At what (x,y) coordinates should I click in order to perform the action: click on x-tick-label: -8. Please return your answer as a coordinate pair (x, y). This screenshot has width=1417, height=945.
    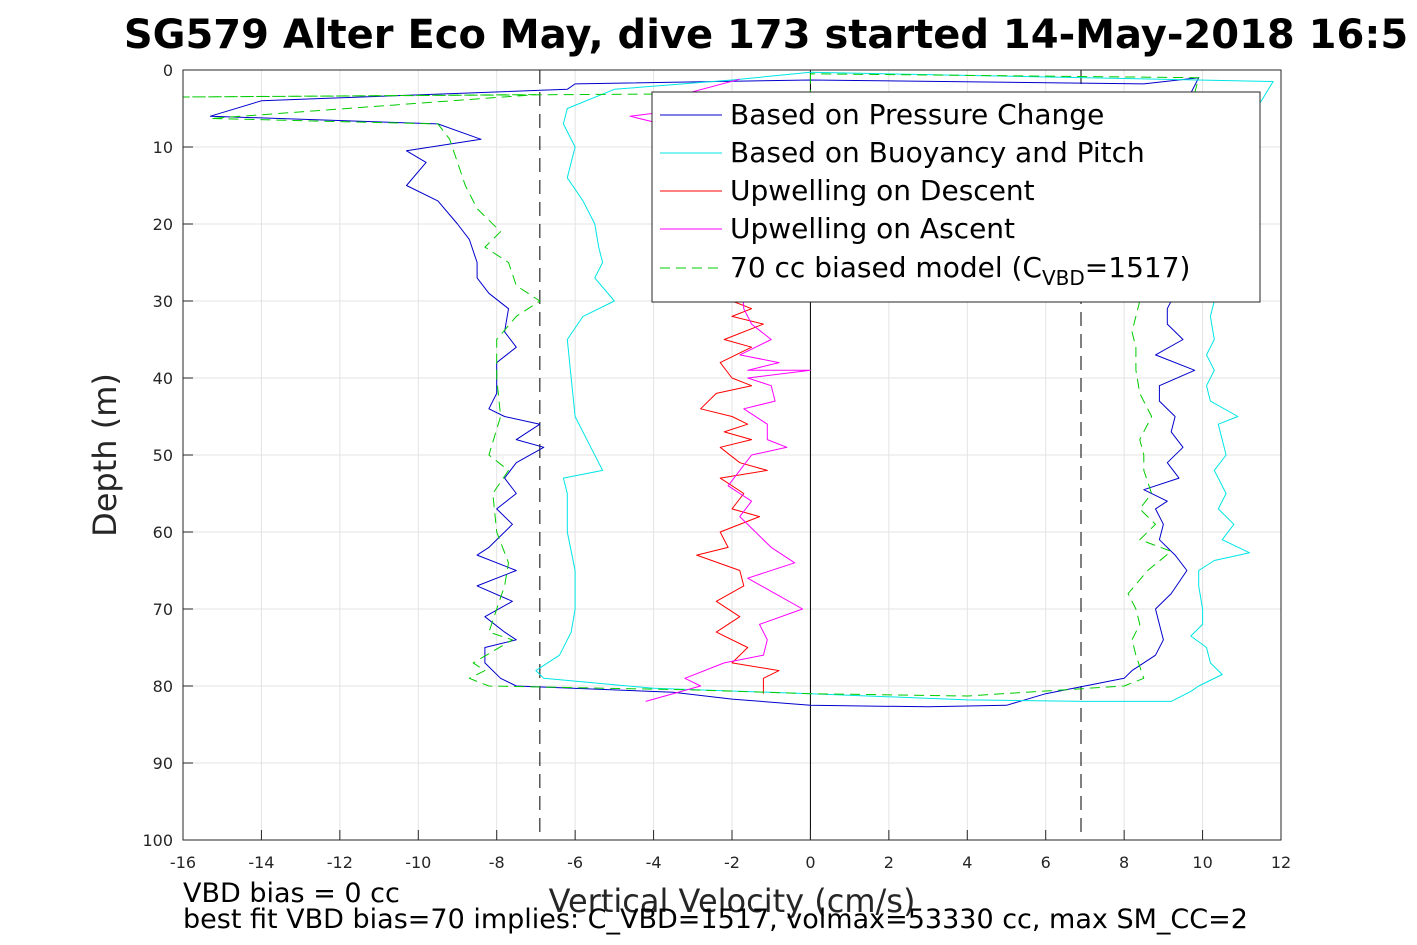
    Looking at the image, I should click on (497, 862).